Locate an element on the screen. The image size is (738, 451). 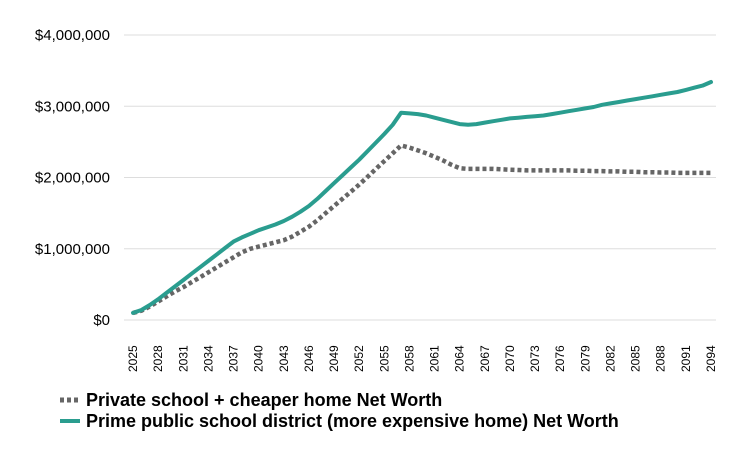
x-tick-label: 2070 is located at coordinates (510, 358).